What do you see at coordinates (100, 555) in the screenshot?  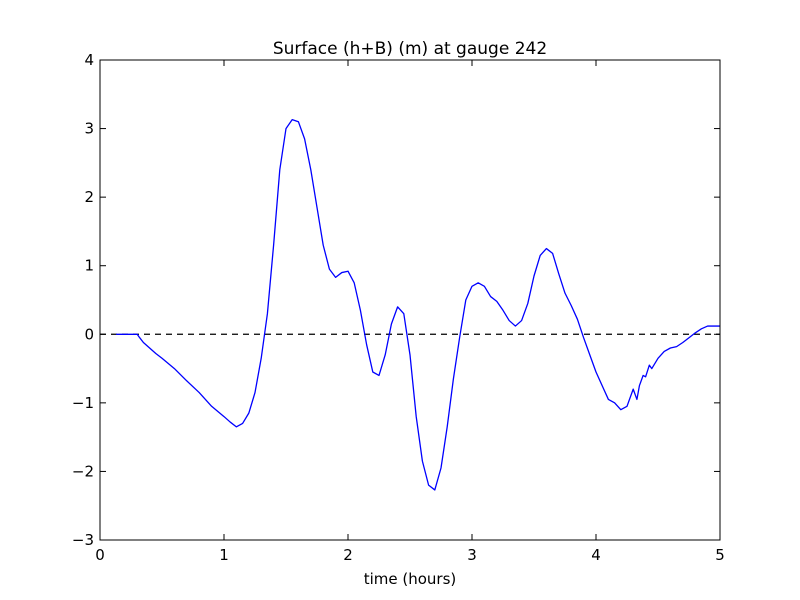 I see `x-tick-label-0: 0` at bounding box center [100, 555].